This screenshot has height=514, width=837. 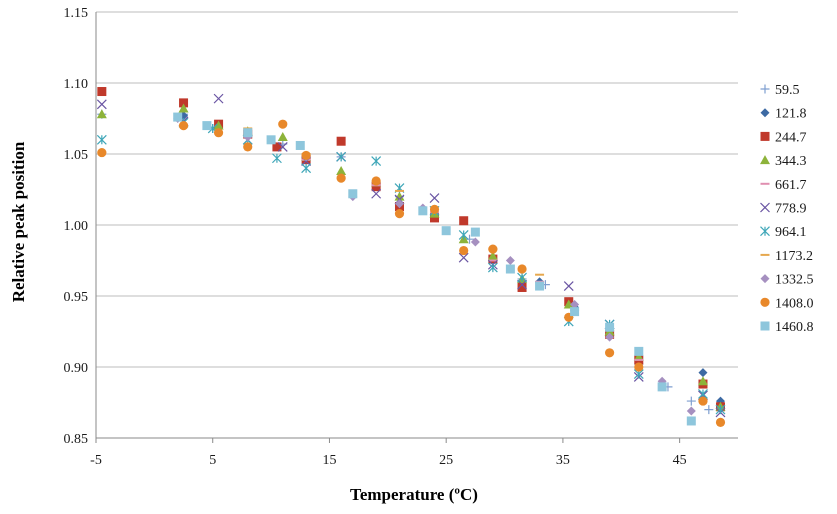 I want to click on legend-label: 778.9, so click(x=791, y=209).